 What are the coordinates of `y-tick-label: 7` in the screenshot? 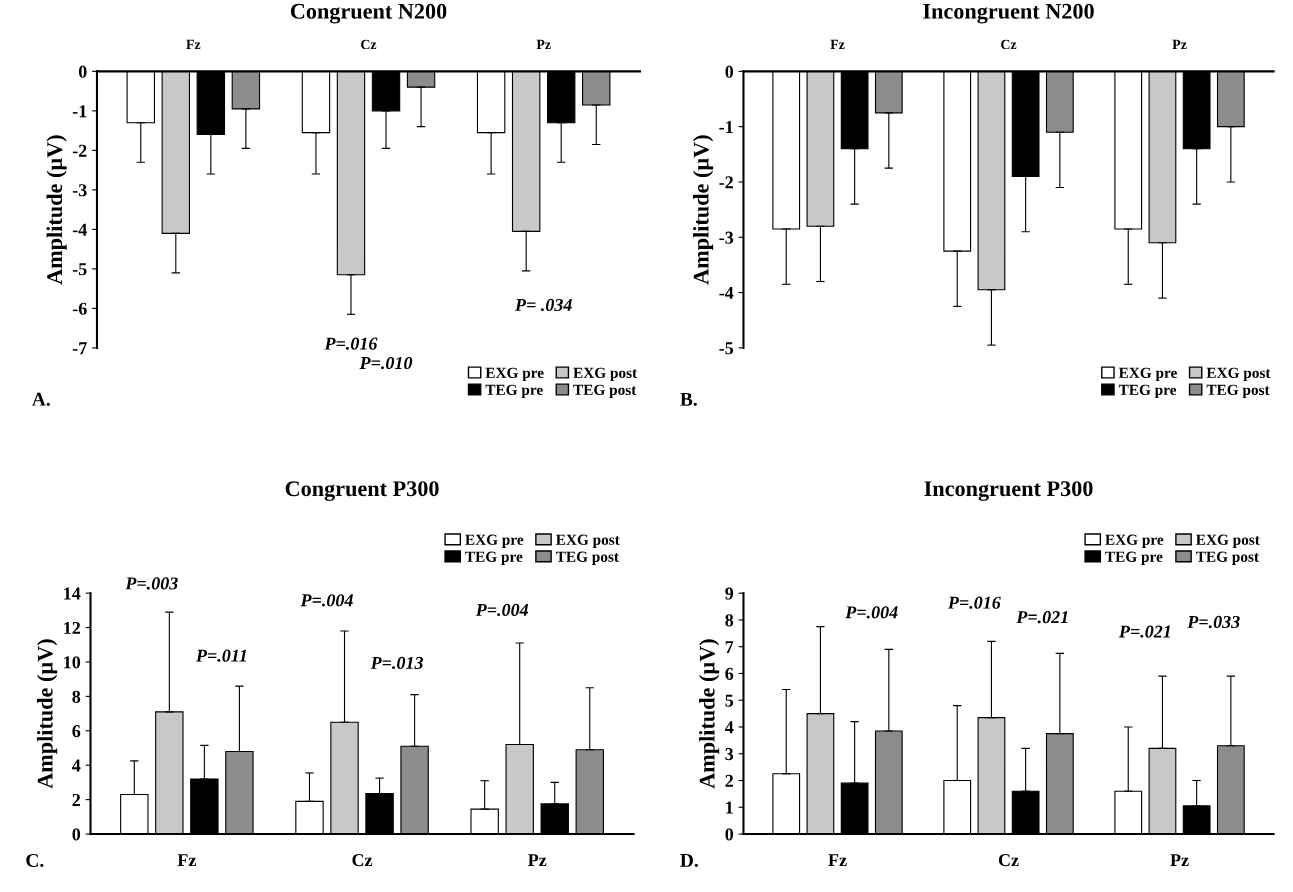 It's located at (729, 647).